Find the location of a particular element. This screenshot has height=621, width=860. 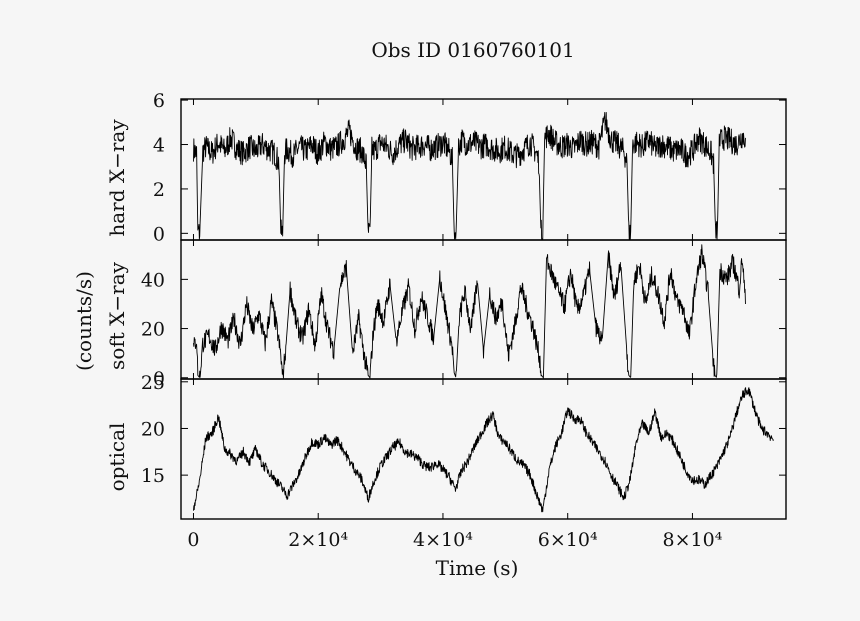

hard-ytick-label-2: 4 is located at coordinates (159, 146).